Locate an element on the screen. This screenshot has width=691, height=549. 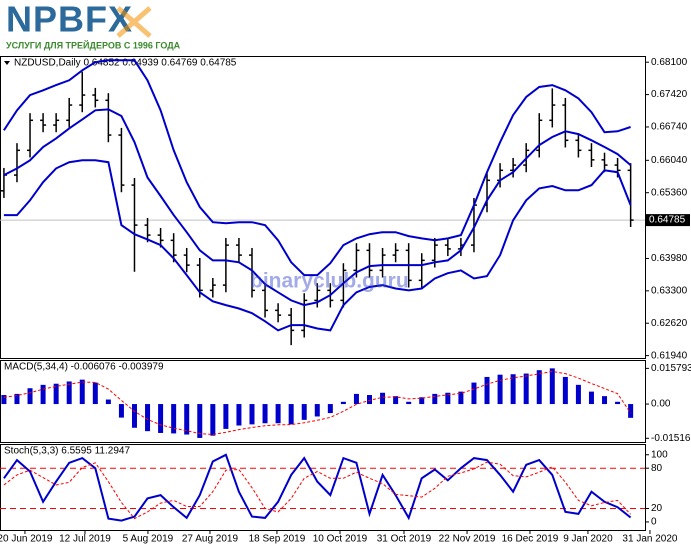
y-tick-label: 0.66740 is located at coordinates (669, 127).